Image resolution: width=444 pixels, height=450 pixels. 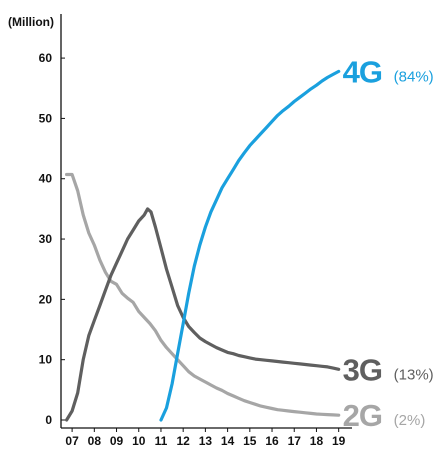 I want to click on x-tick-label: 19, so click(x=339, y=441).